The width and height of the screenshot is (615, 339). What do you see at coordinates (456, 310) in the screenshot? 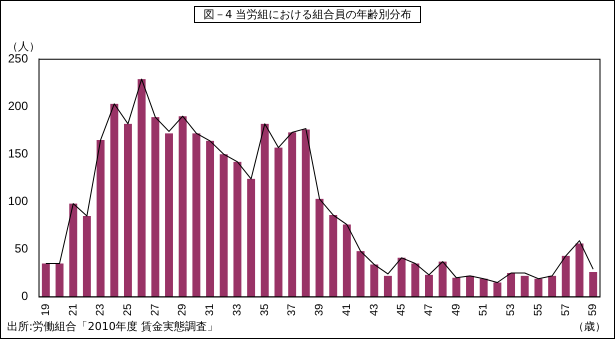
I see `x-tick-label: 49` at bounding box center [456, 310].